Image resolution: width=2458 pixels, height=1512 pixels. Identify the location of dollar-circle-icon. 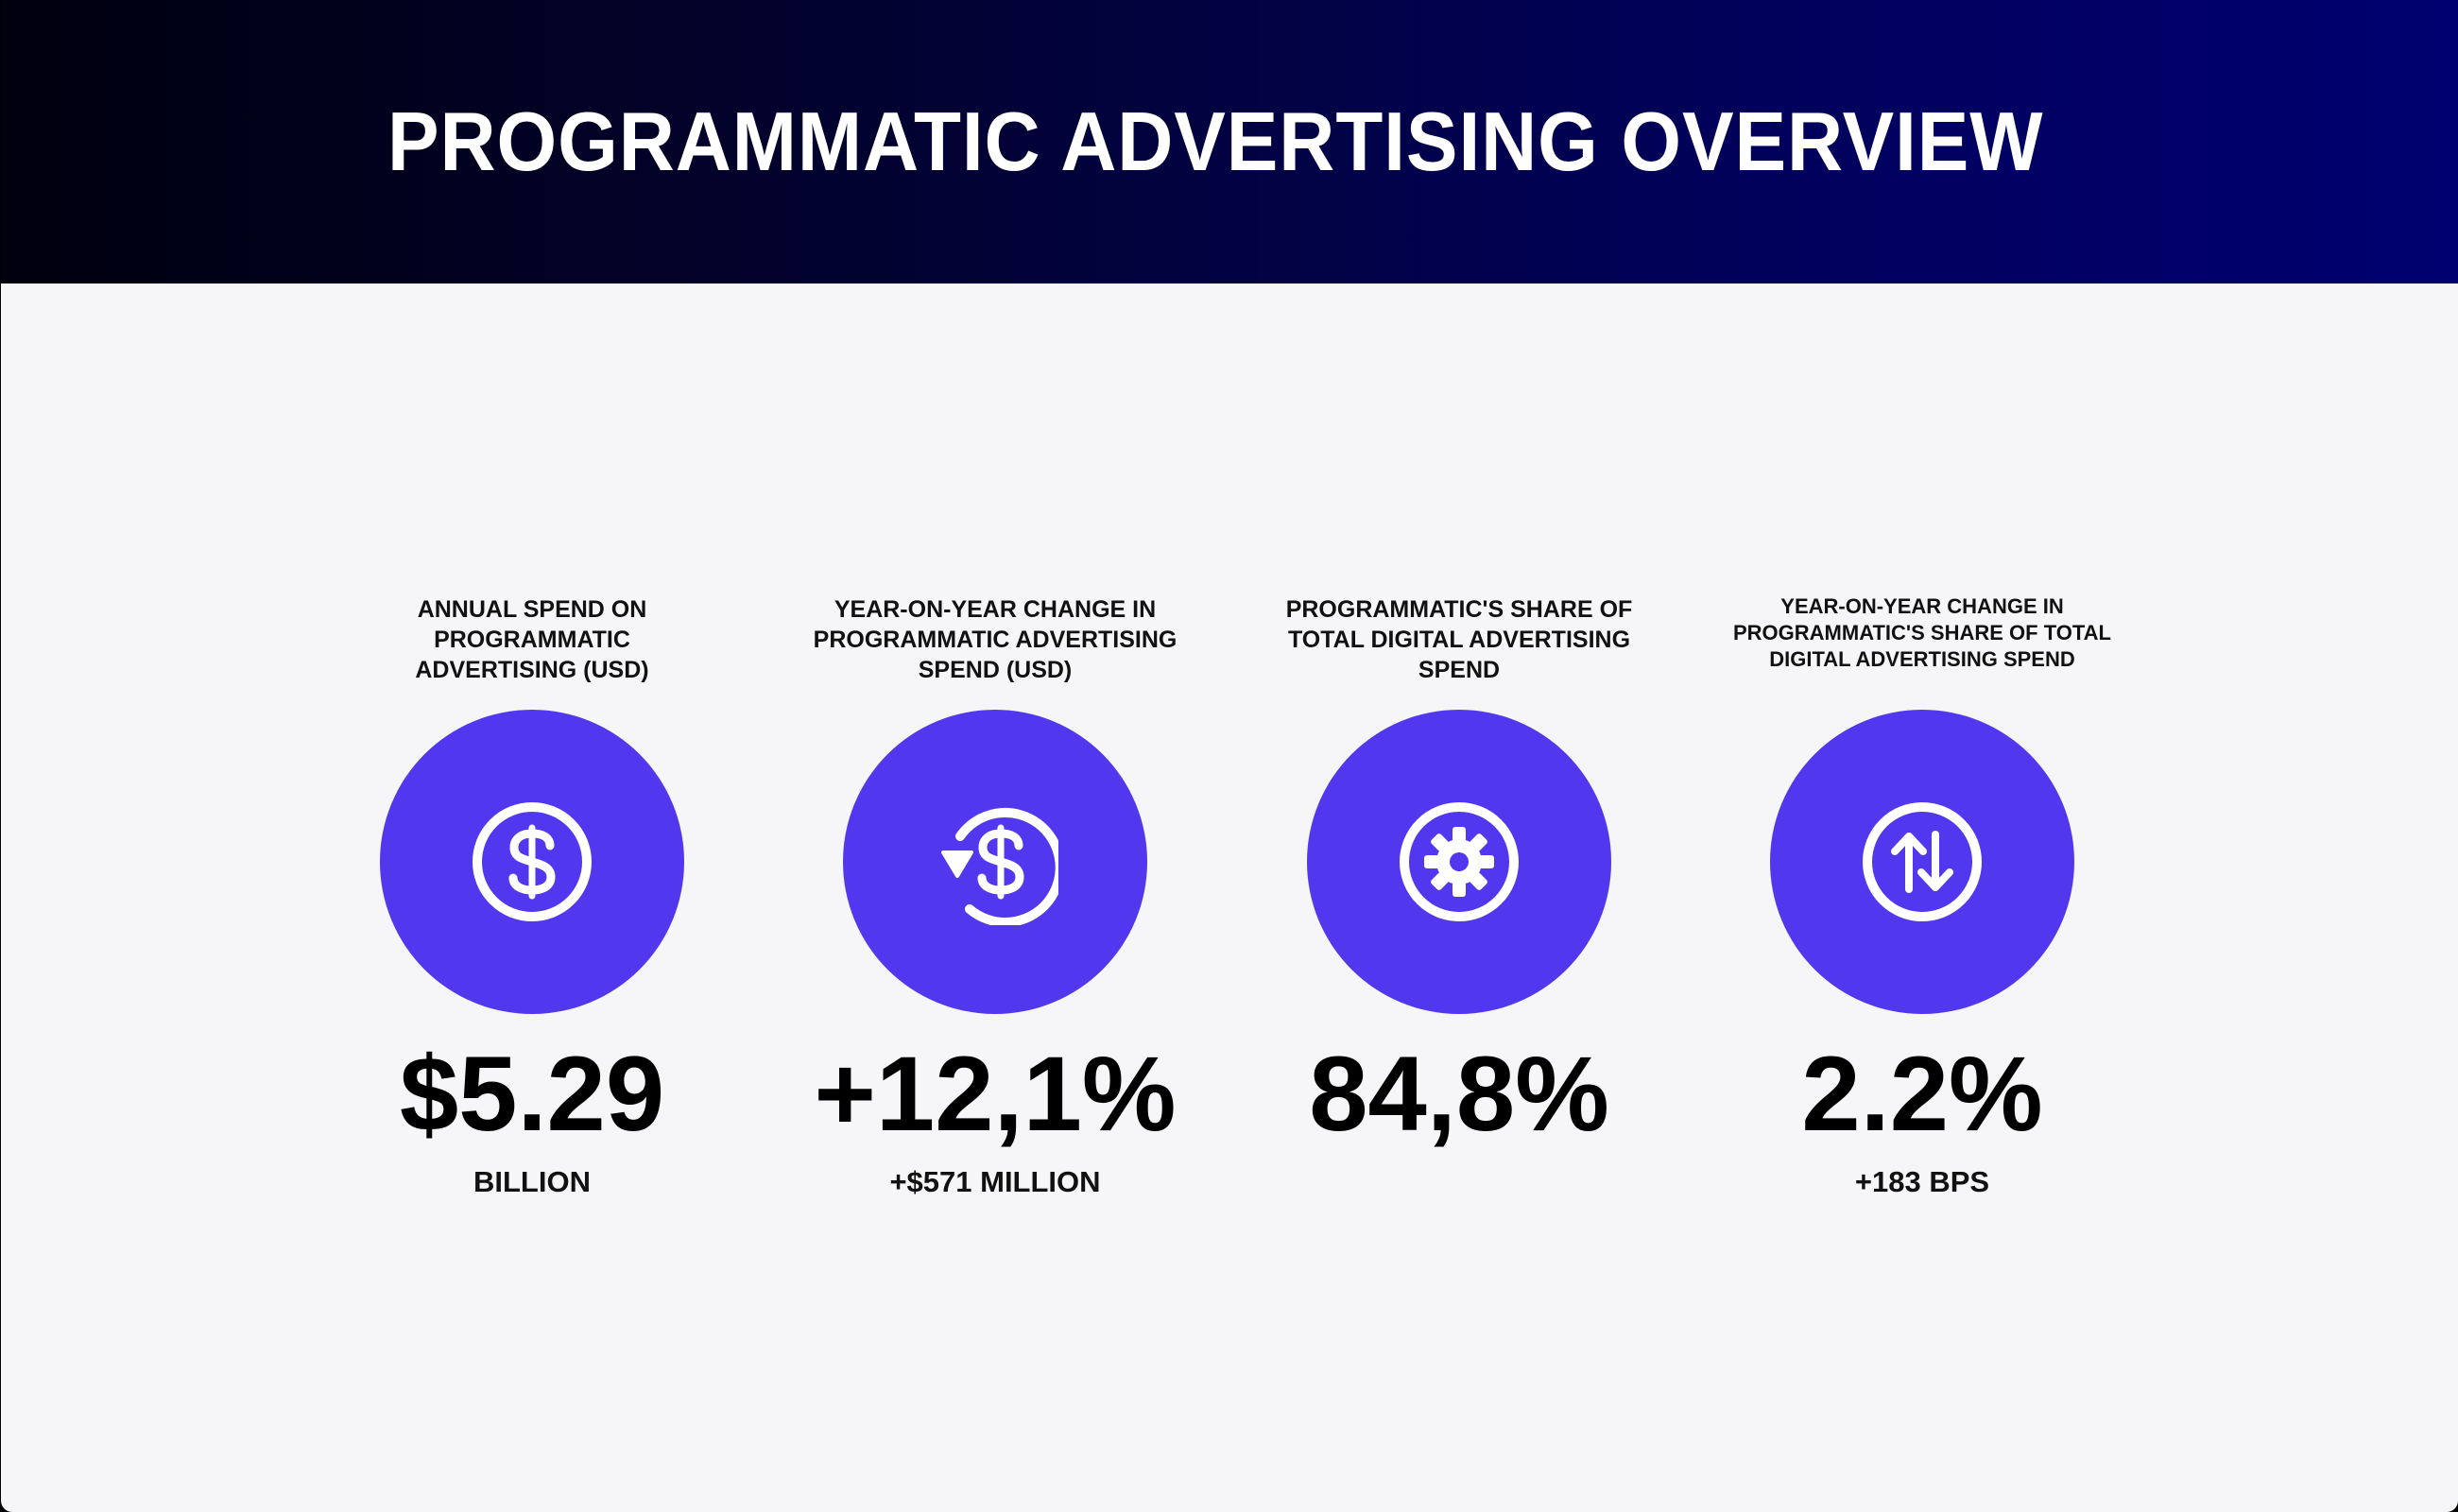
(532, 861).